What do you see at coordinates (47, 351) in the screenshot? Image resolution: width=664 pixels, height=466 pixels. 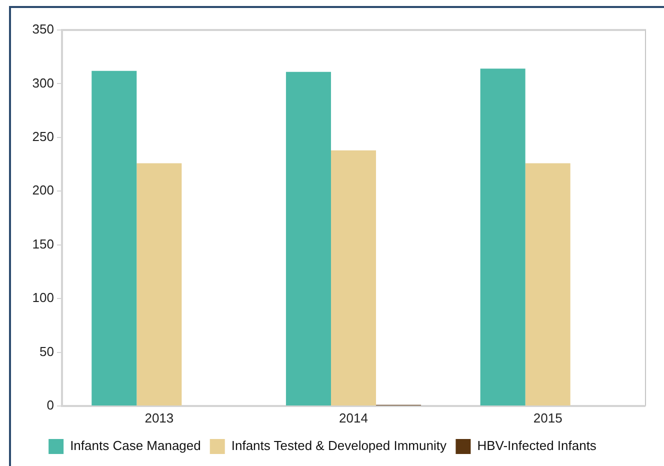 I see `y-tick-label: 50` at bounding box center [47, 351].